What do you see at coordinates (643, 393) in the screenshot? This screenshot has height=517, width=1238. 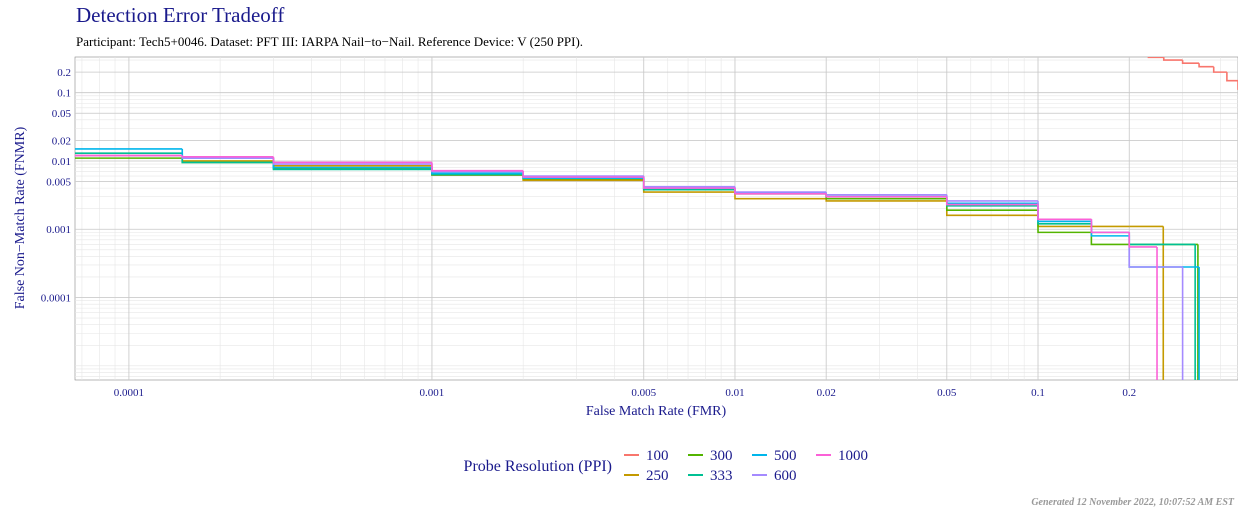 I see `x-tick-label: 0.005` at bounding box center [643, 393].